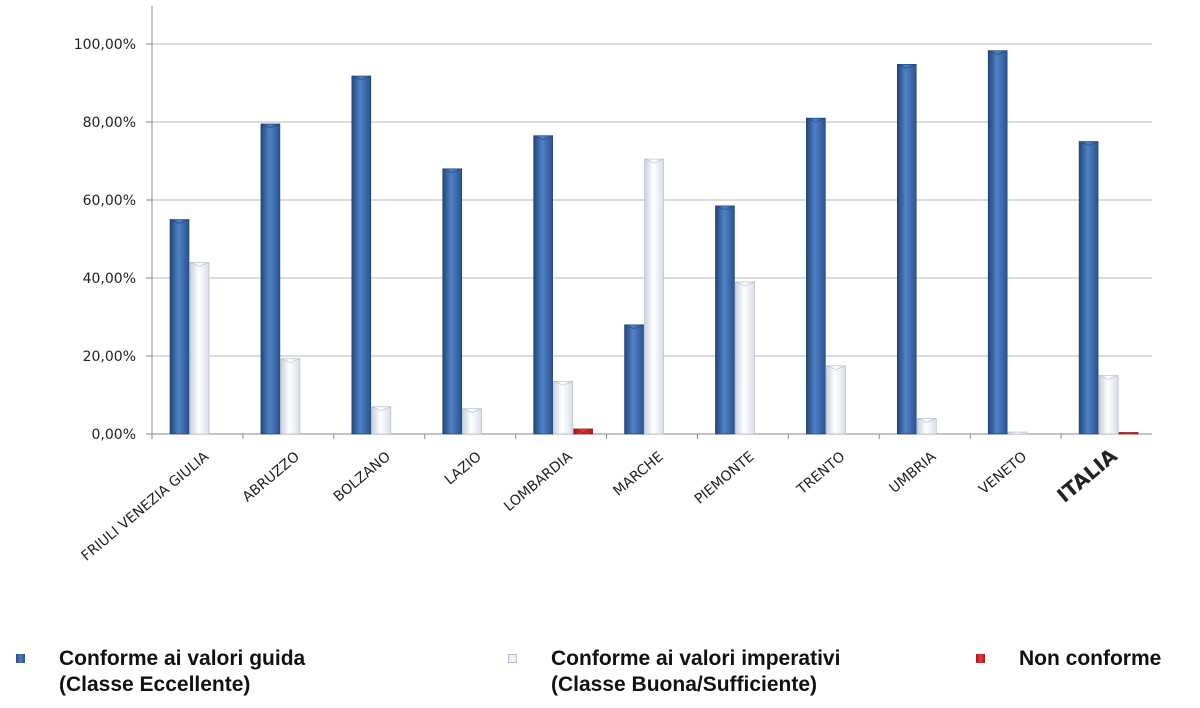  I want to click on x-tick-label: UMBRIA, so click(913, 473).